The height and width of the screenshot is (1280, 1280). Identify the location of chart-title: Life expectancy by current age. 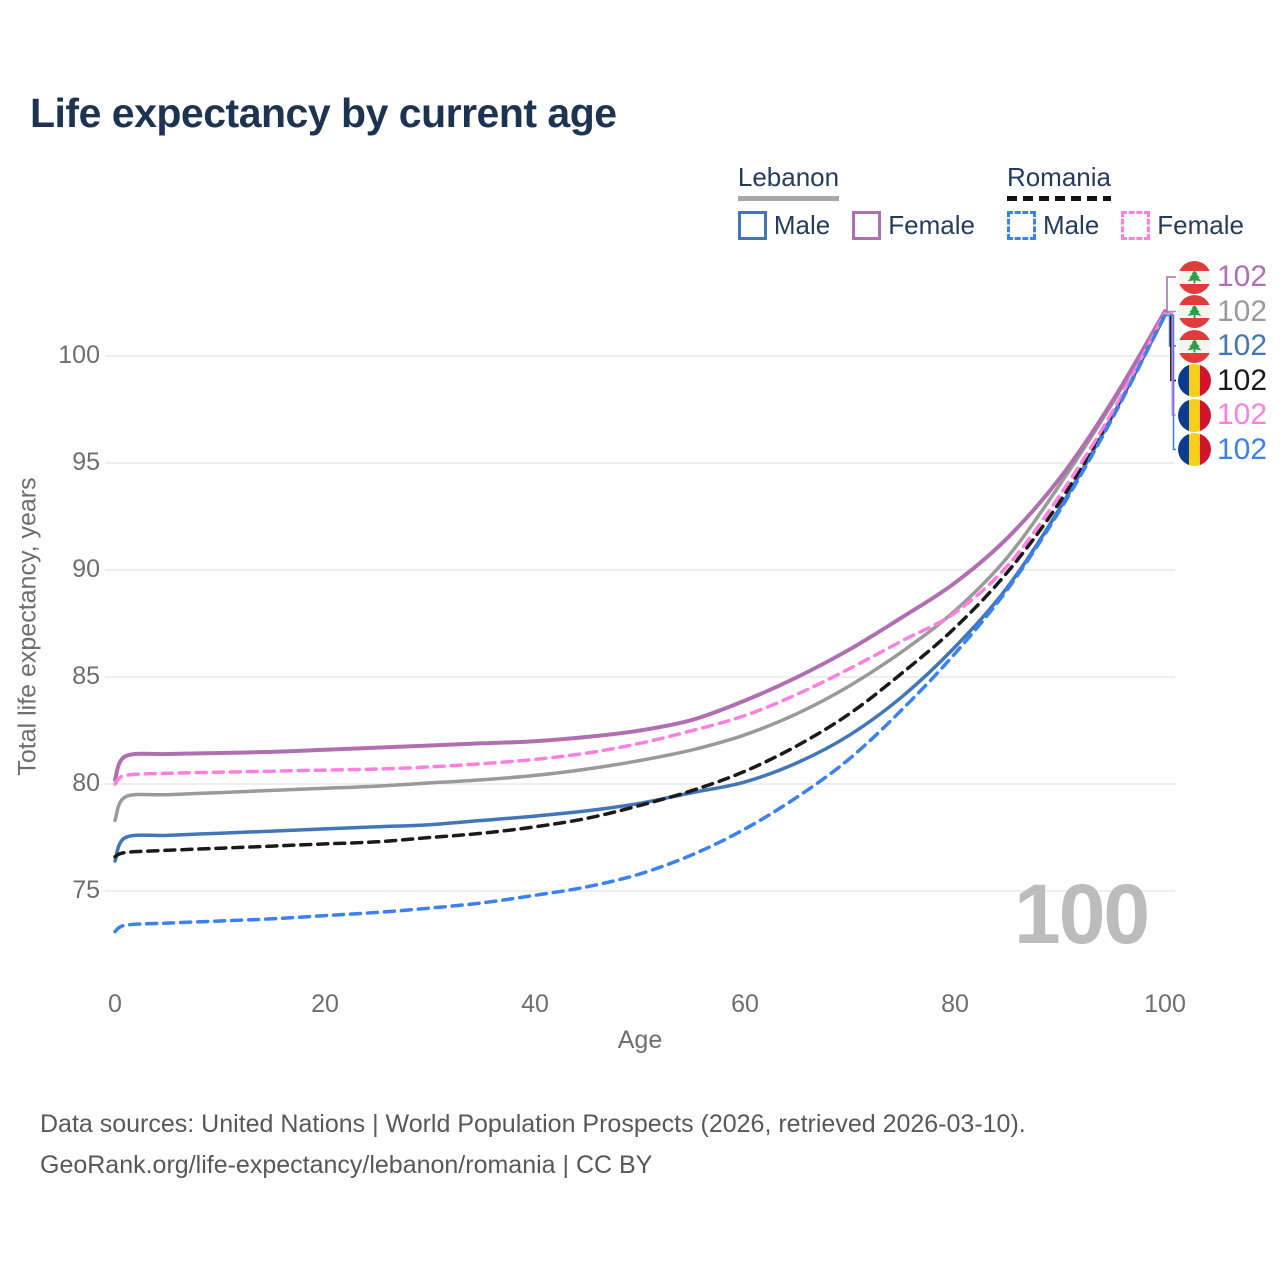
(323, 113).